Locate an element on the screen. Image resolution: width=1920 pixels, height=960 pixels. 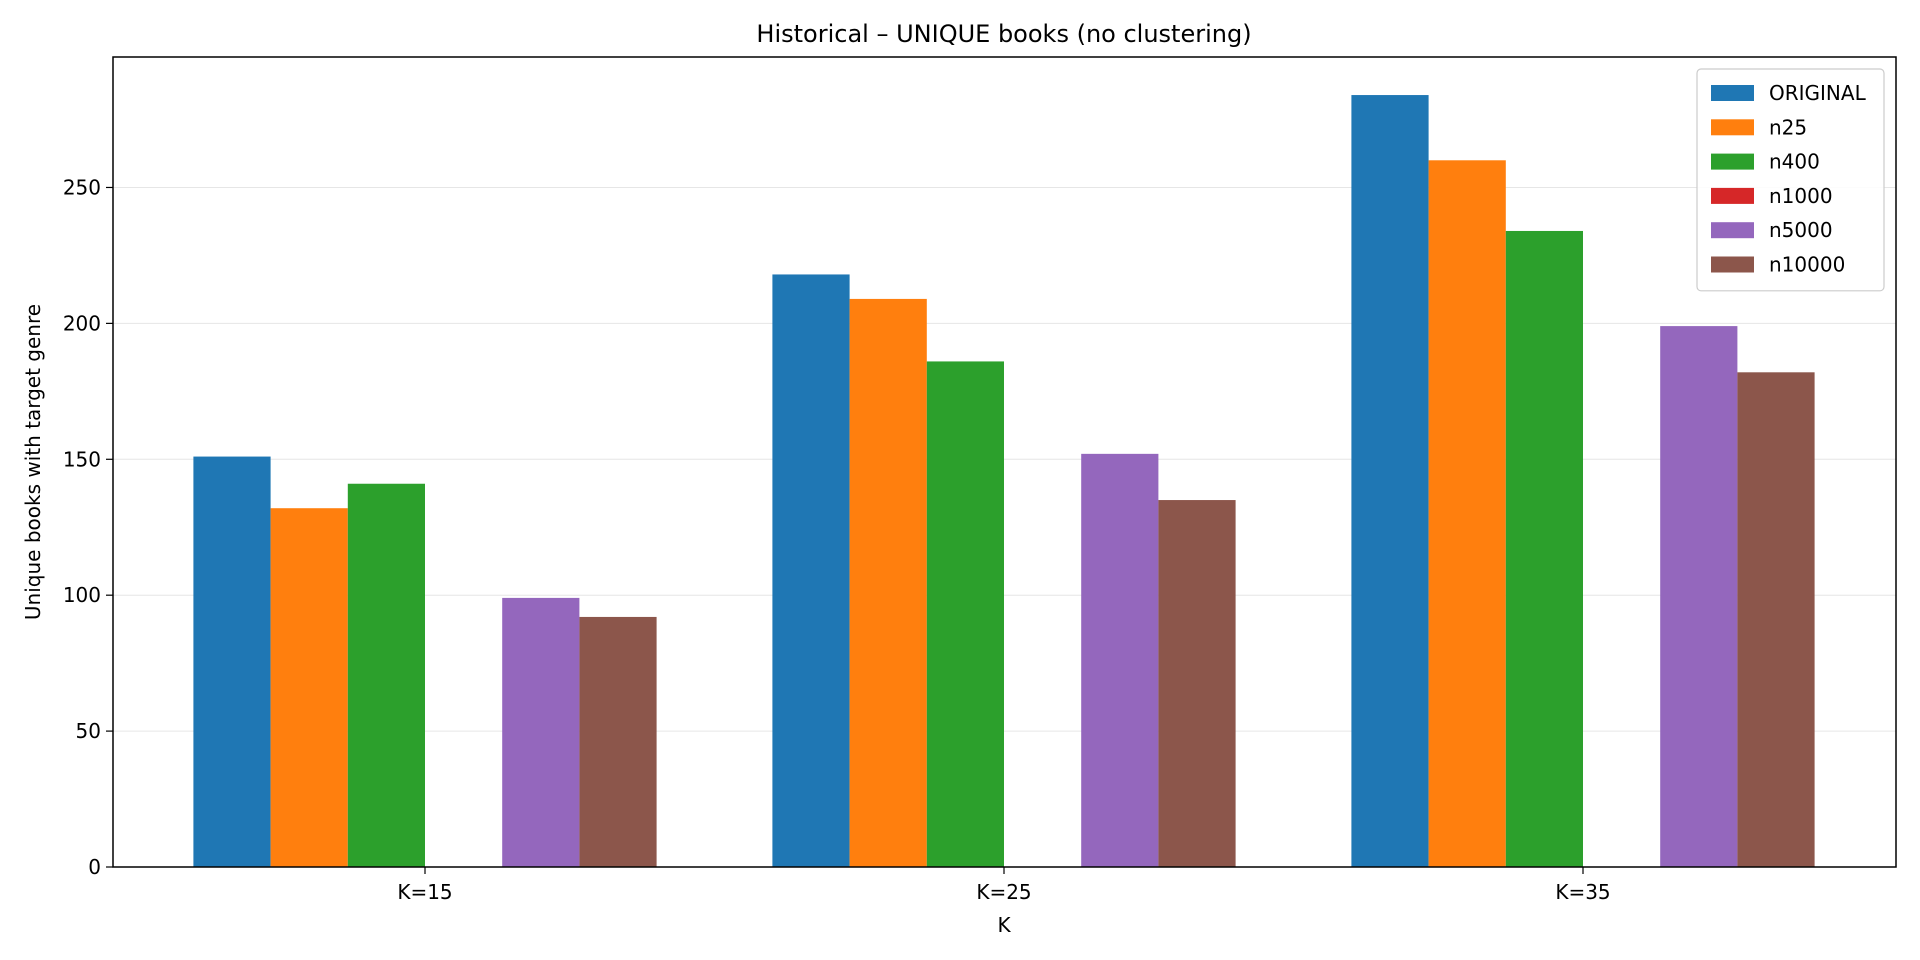
y-axis-label: Unique books with target genre is located at coordinates (33, 462).